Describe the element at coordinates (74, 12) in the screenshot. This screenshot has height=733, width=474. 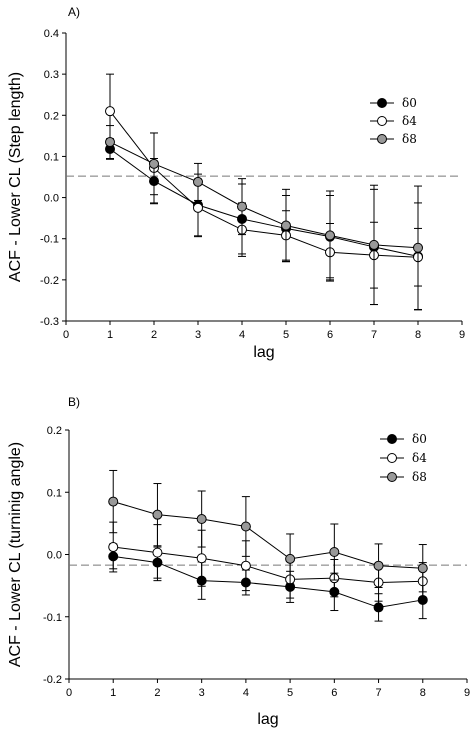
I see `panel-label: A)` at that location.